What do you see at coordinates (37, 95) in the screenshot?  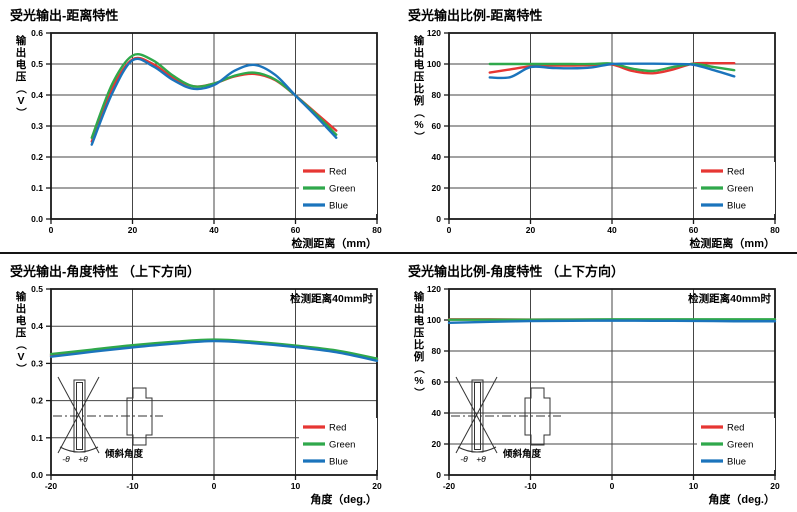 I see `svg-text: 0.4` at bounding box center [37, 95].